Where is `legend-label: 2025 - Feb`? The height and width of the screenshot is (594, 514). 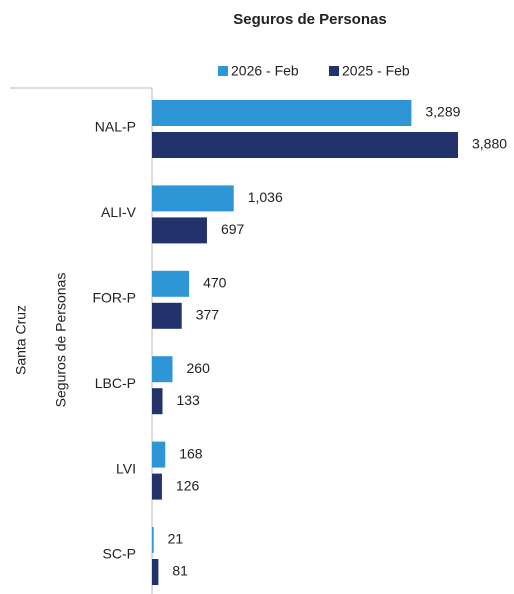
legend-label: 2025 - Feb is located at coordinates (376, 71).